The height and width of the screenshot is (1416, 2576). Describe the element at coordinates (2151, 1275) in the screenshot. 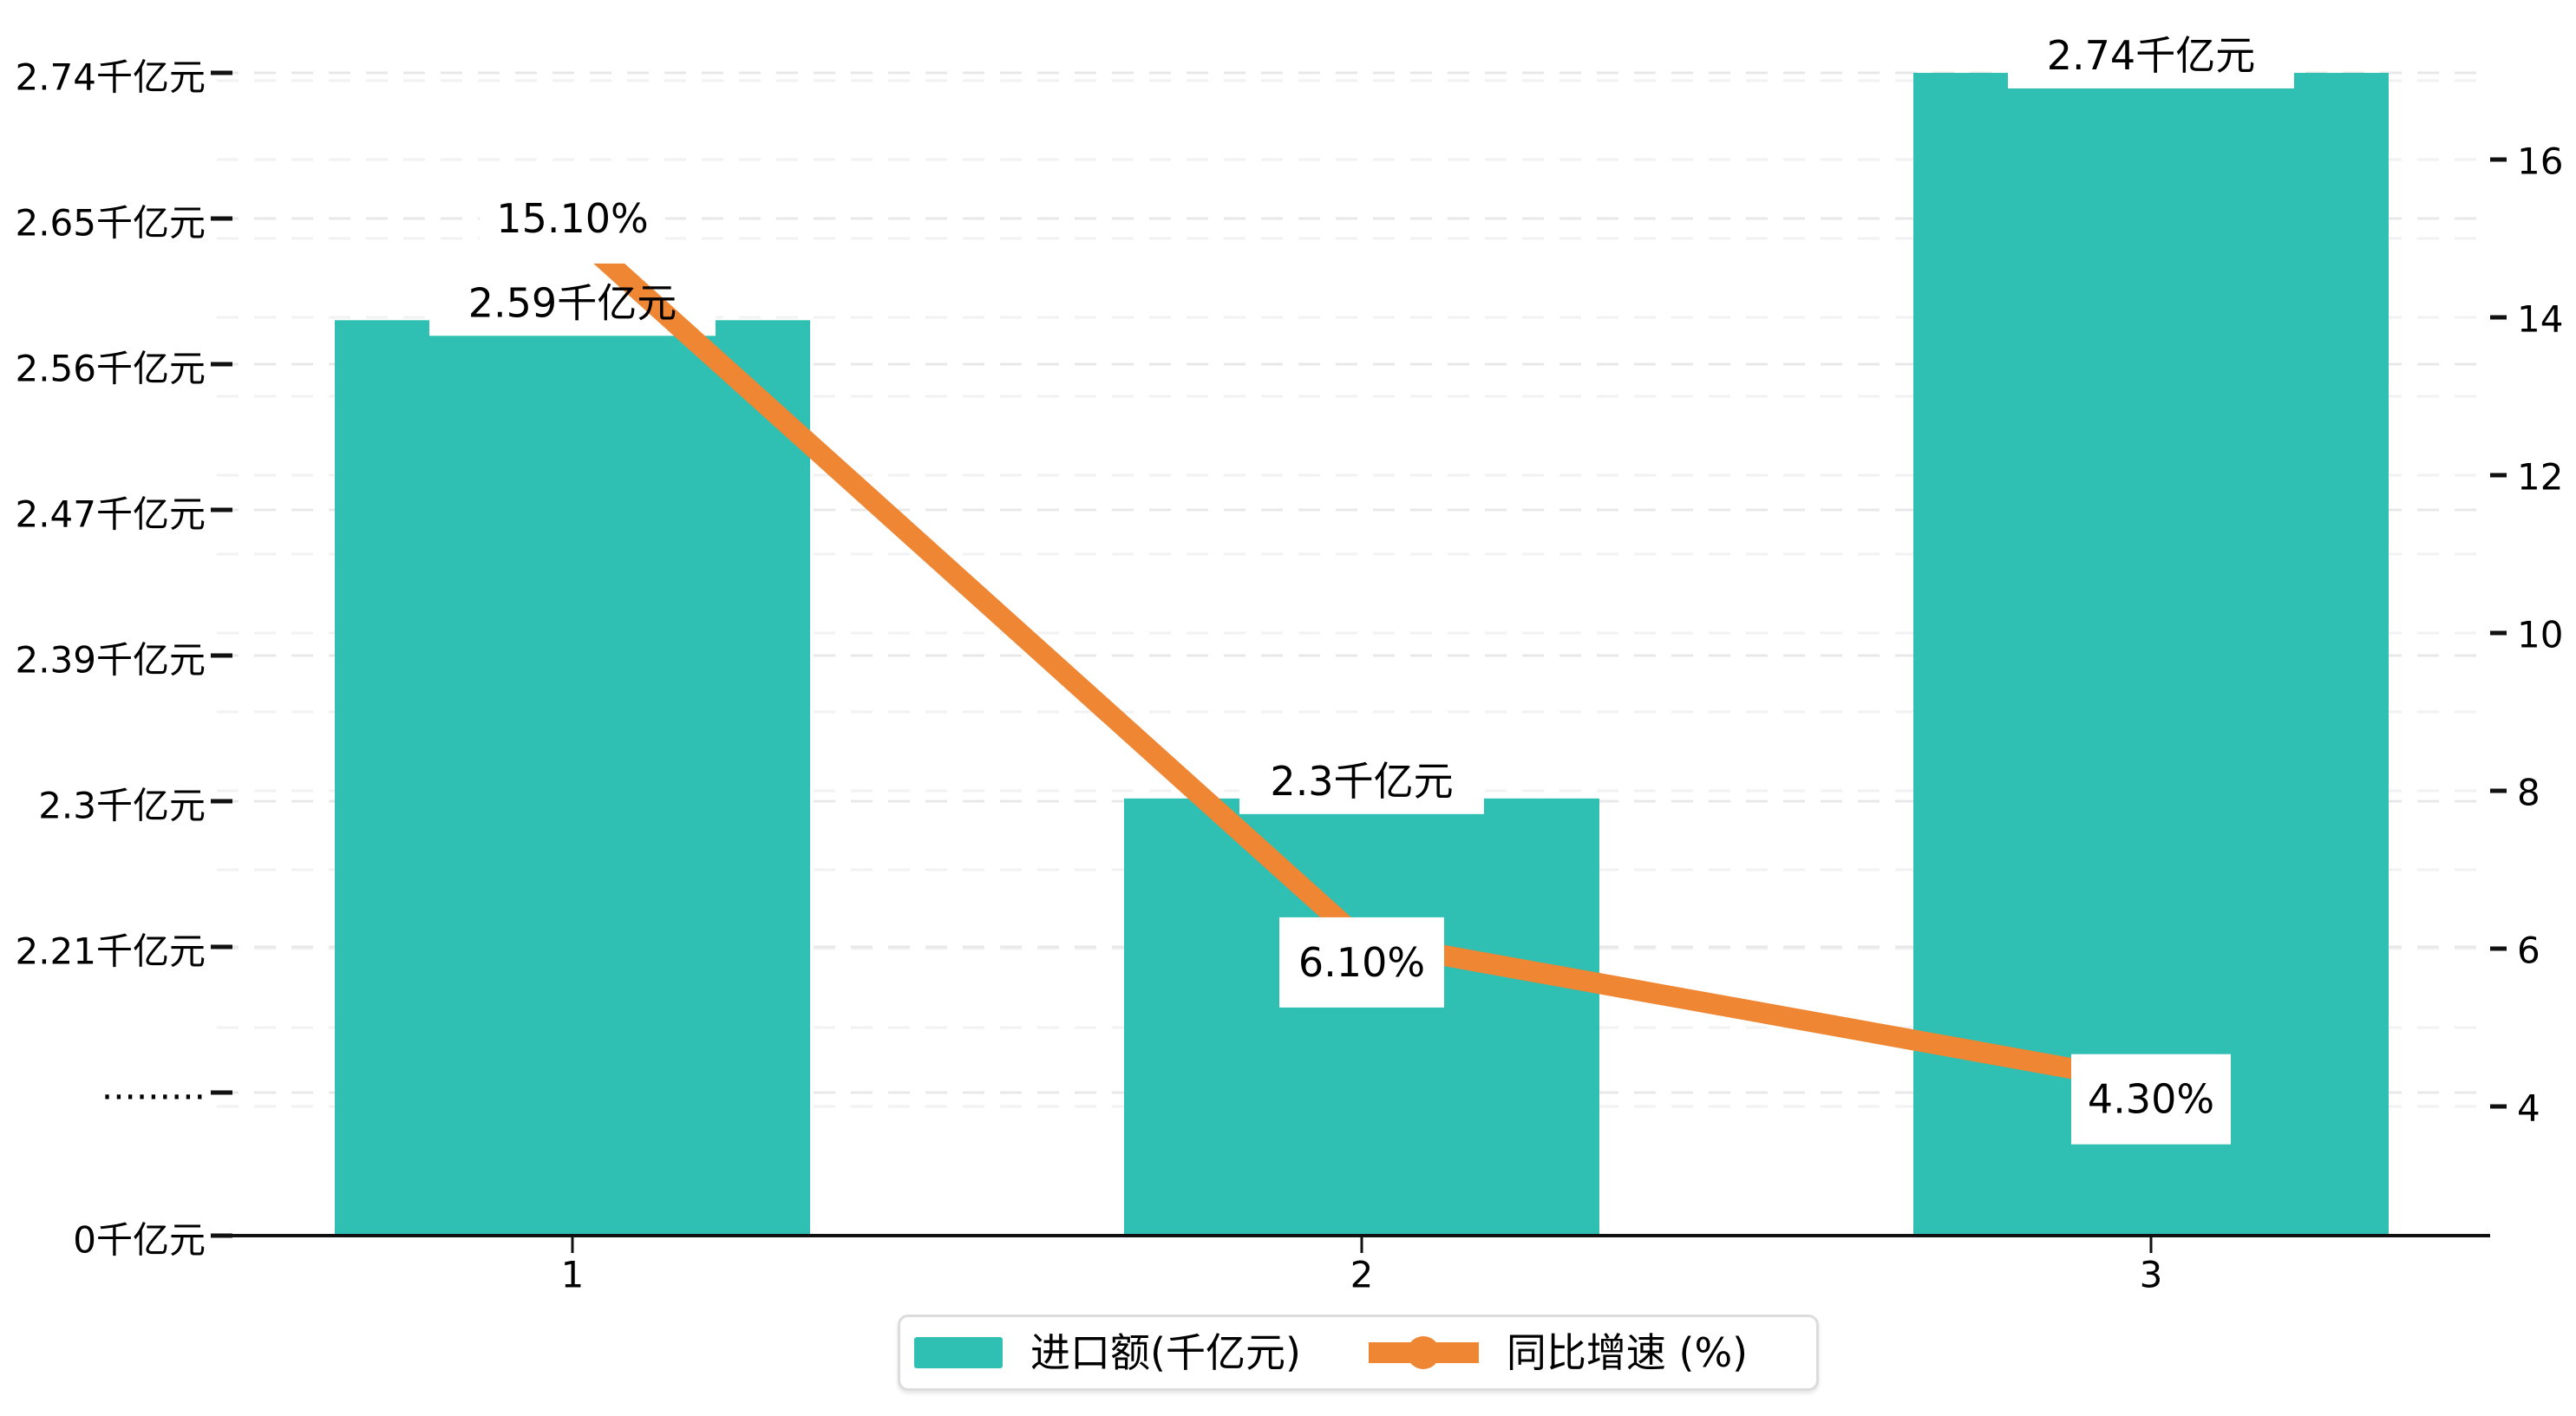

I see `x-axis-label-3: 3` at that location.